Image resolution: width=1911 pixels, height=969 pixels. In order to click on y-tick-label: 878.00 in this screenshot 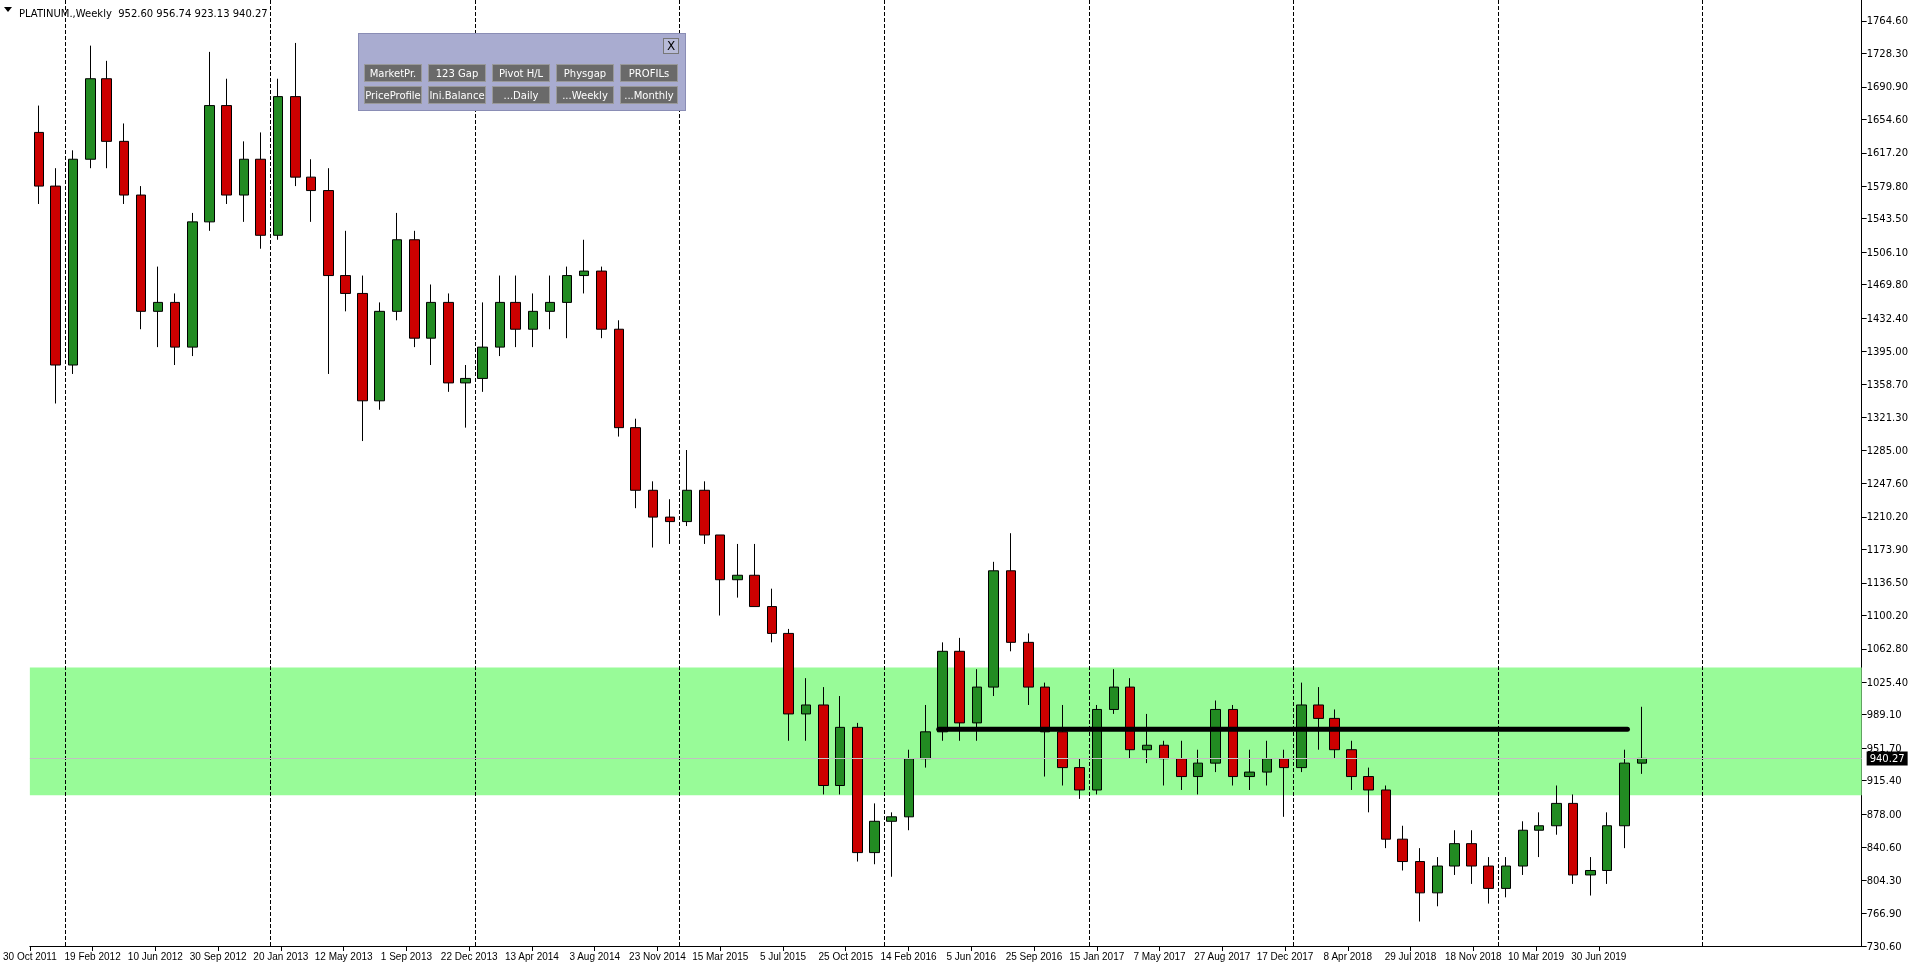, I will do `click(1884, 814)`.